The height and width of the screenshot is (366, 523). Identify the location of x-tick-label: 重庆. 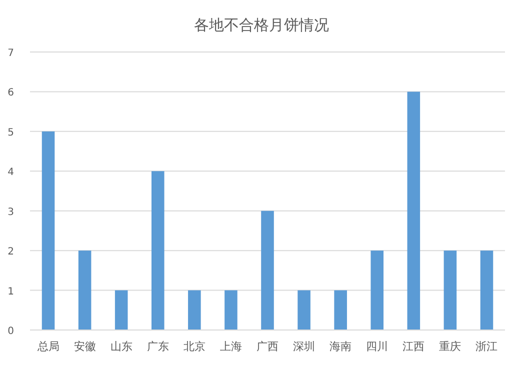
(450, 346).